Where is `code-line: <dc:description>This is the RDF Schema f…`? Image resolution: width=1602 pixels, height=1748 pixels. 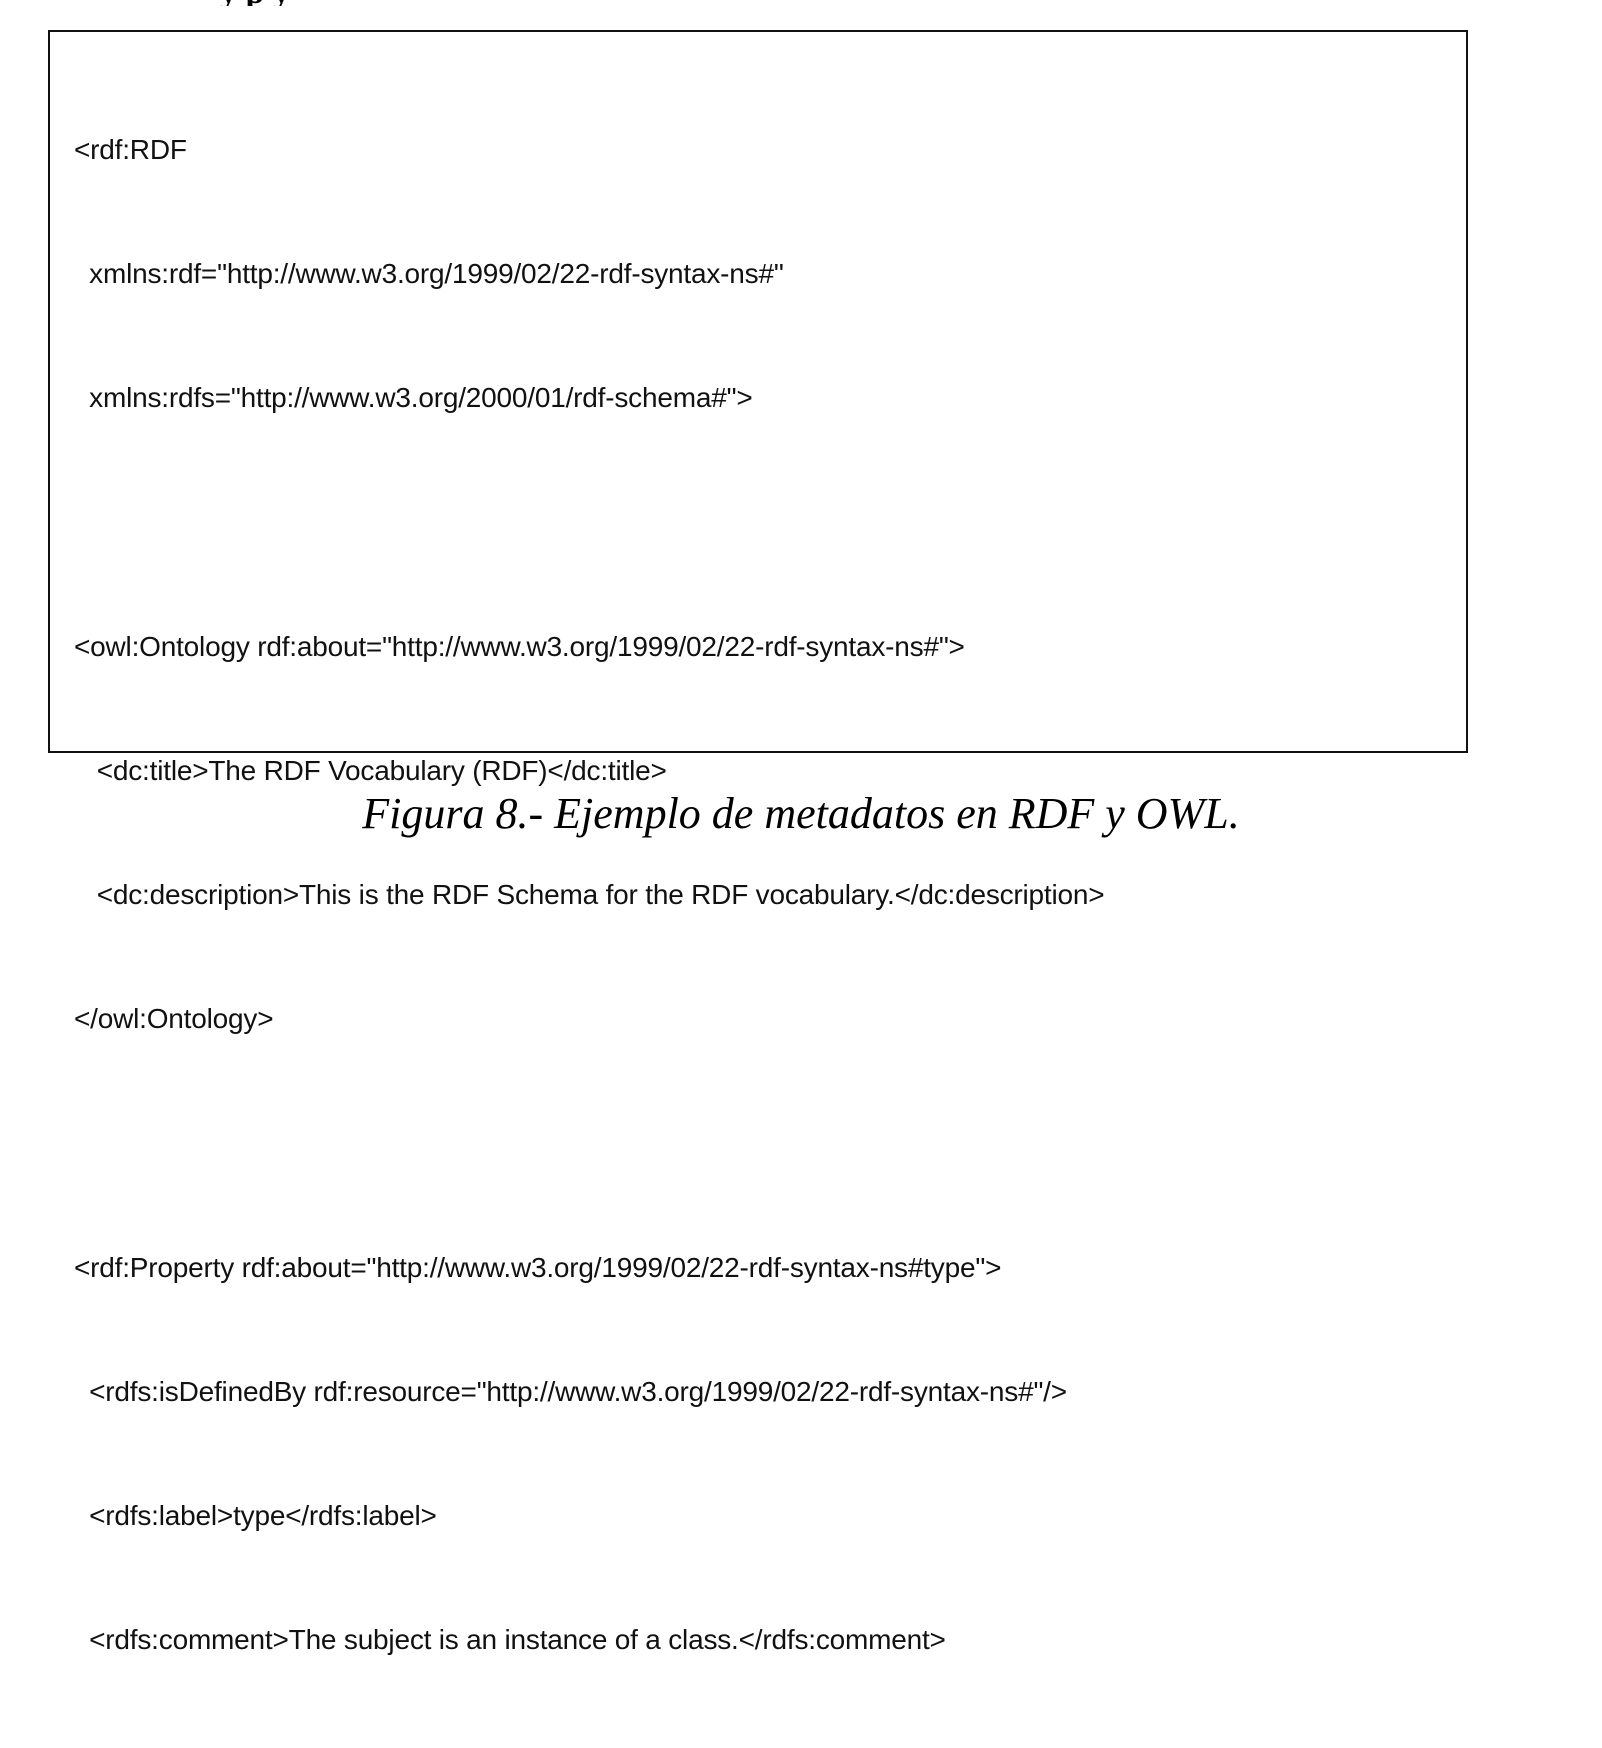
code-line: <dc:description>This is the RDF Schema f… is located at coordinates (589, 895).